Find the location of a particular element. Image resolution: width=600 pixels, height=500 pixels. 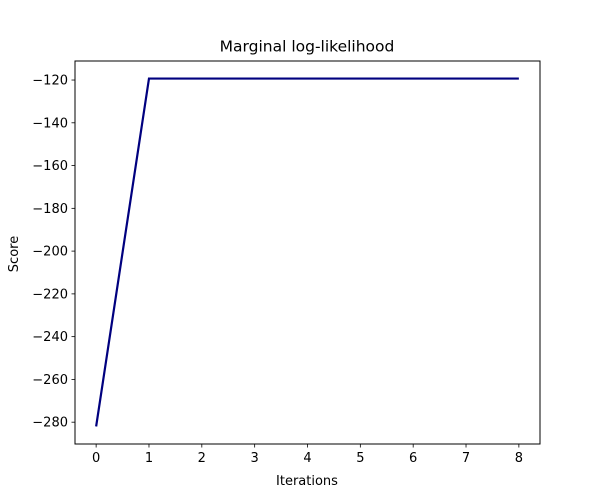

y-tick-label: −220 is located at coordinates (50, 294).